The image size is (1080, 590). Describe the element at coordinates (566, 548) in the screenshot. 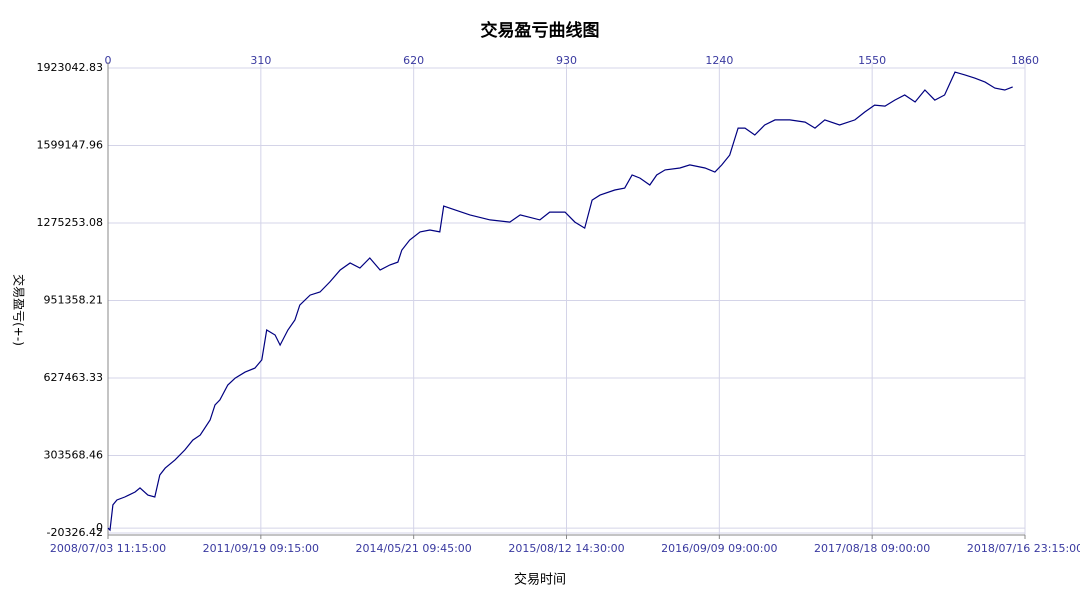

I see `x2-tick-label: 2015/08/12 14:30:00` at that location.